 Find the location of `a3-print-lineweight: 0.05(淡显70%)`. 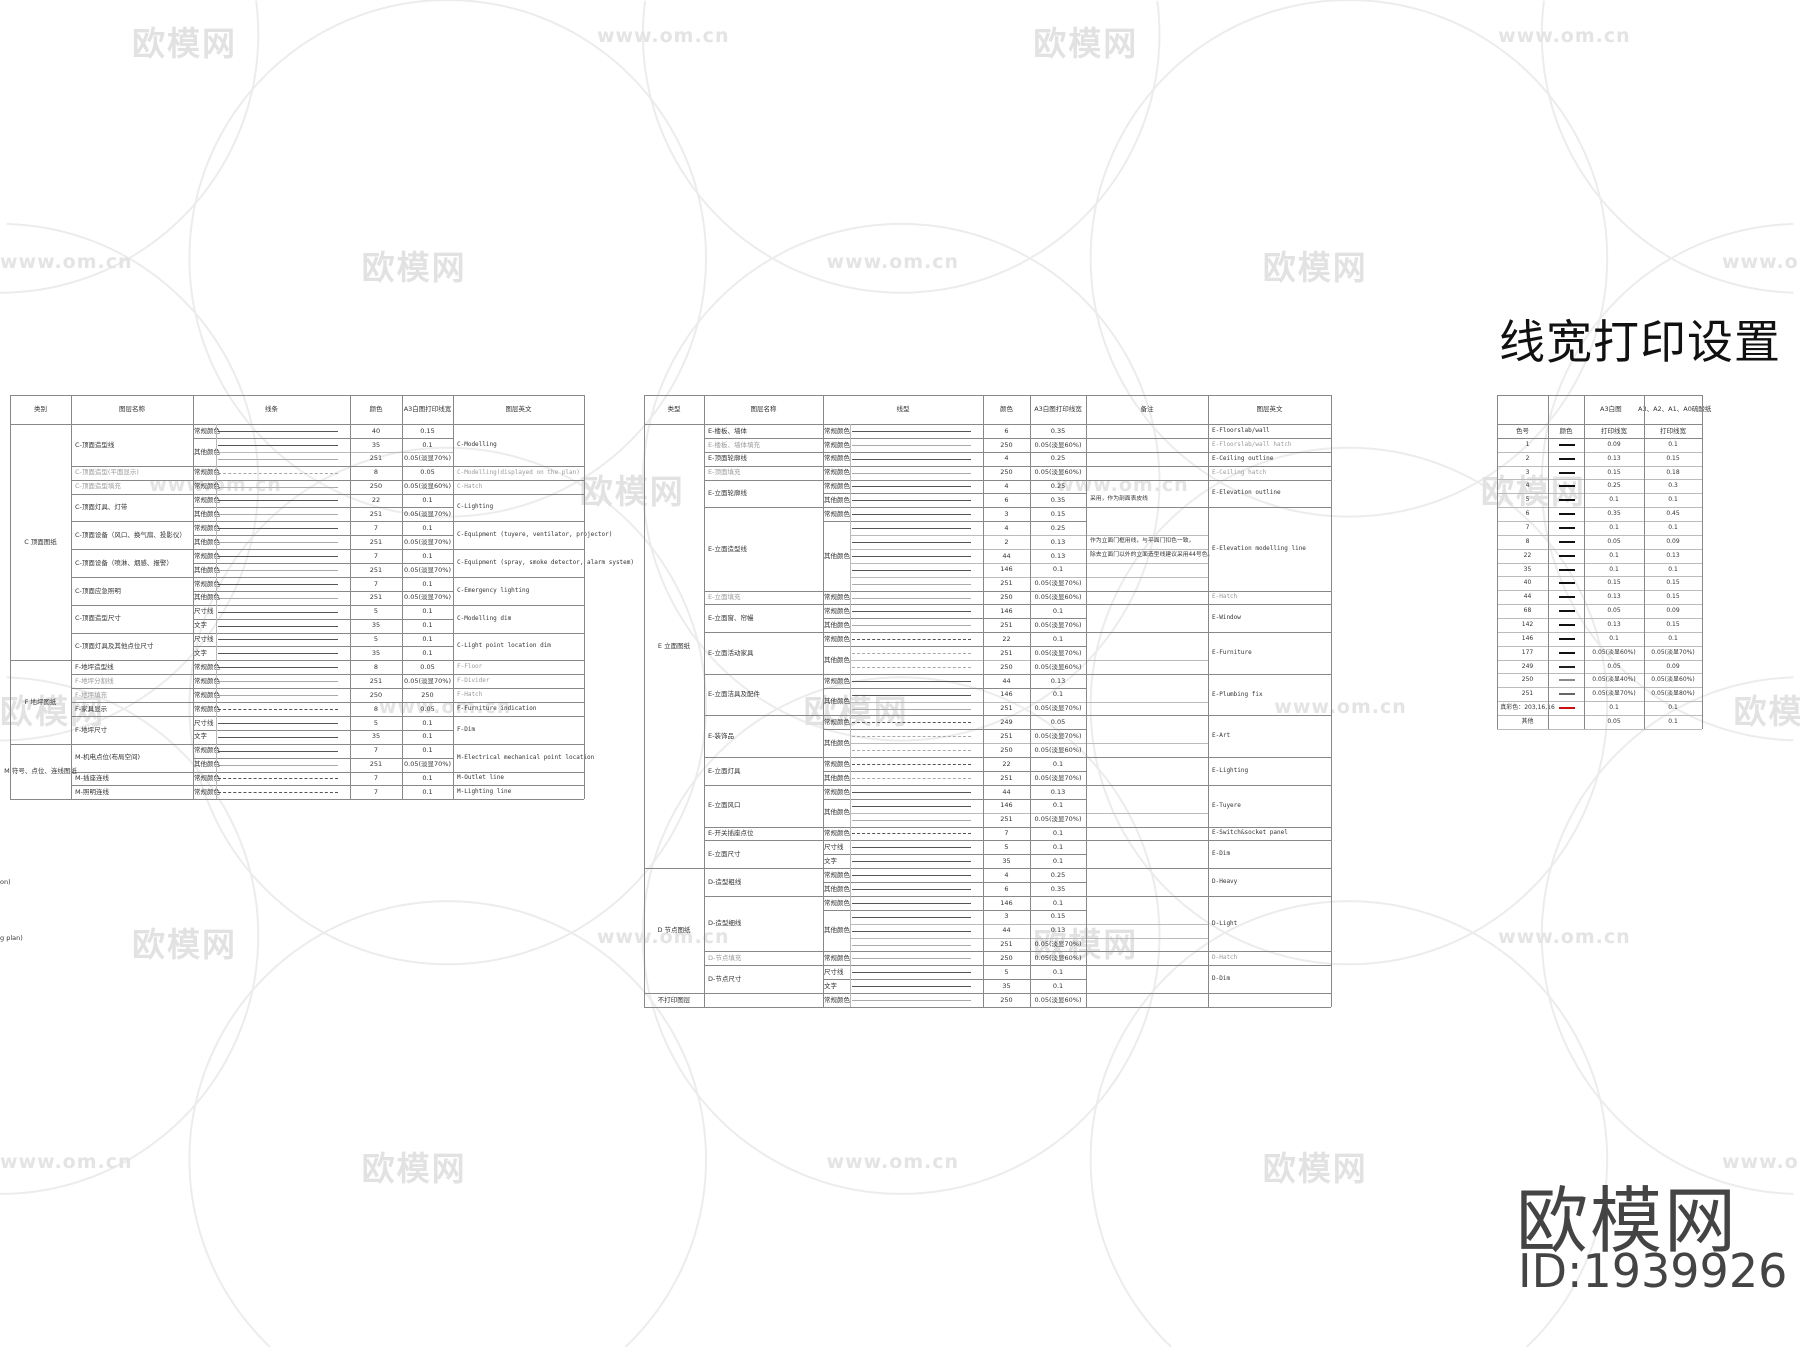

a3-print-lineweight: 0.05(淡显70%) is located at coordinates (1614, 694).